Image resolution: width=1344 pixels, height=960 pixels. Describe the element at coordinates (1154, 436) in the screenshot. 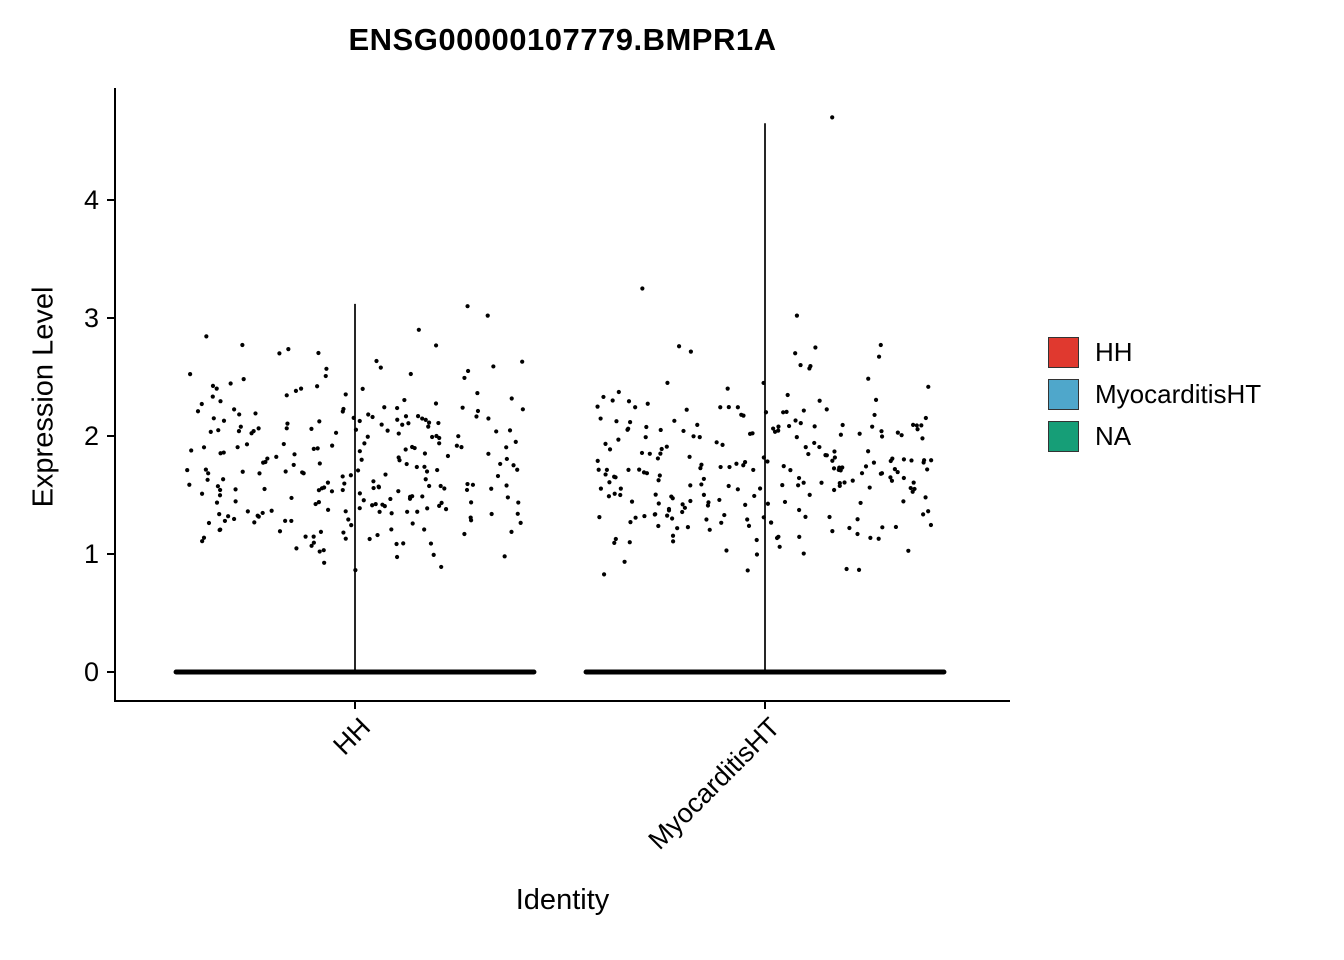

I see `legend-item-na: NA` at that location.